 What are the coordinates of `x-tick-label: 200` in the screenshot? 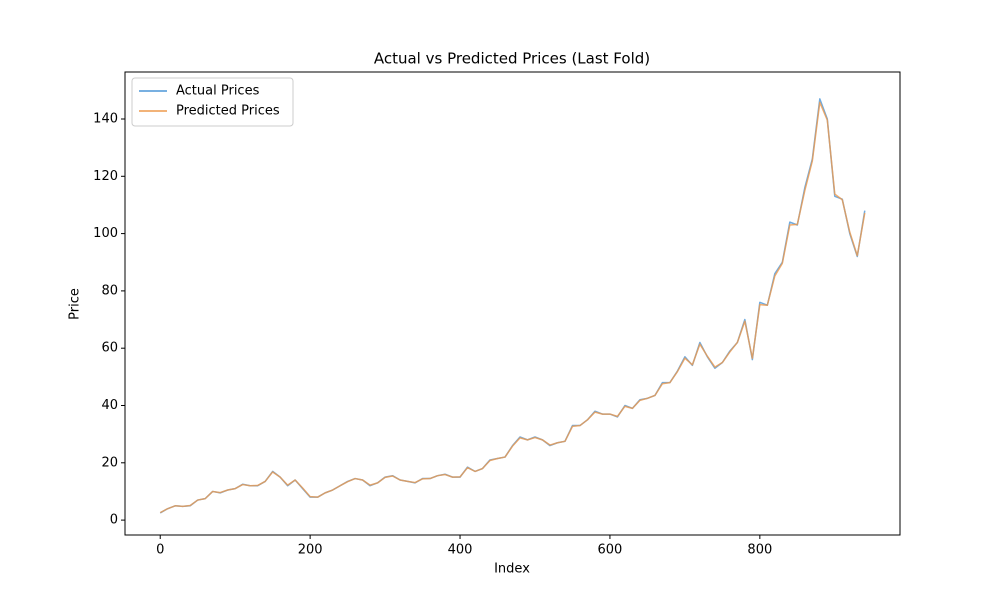 It's located at (310, 550).